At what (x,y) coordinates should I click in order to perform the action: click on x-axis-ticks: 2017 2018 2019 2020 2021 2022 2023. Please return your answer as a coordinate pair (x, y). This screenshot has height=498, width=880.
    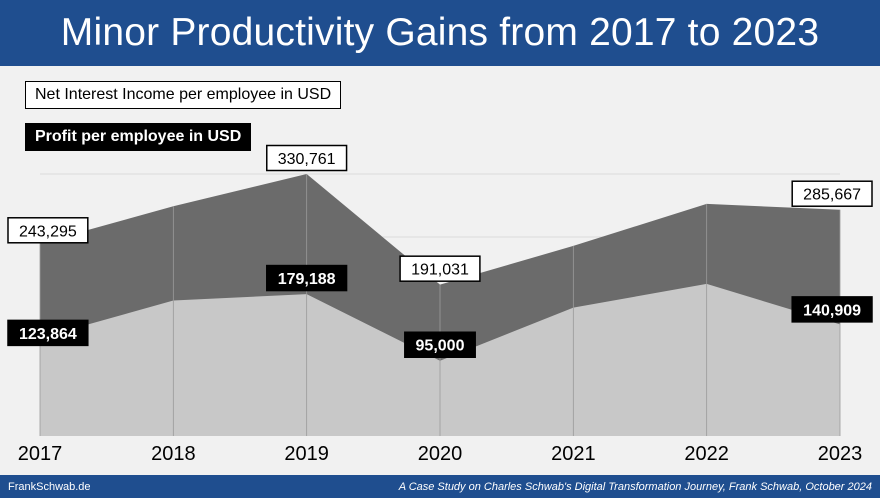
    Looking at the image, I should click on (440, 454).